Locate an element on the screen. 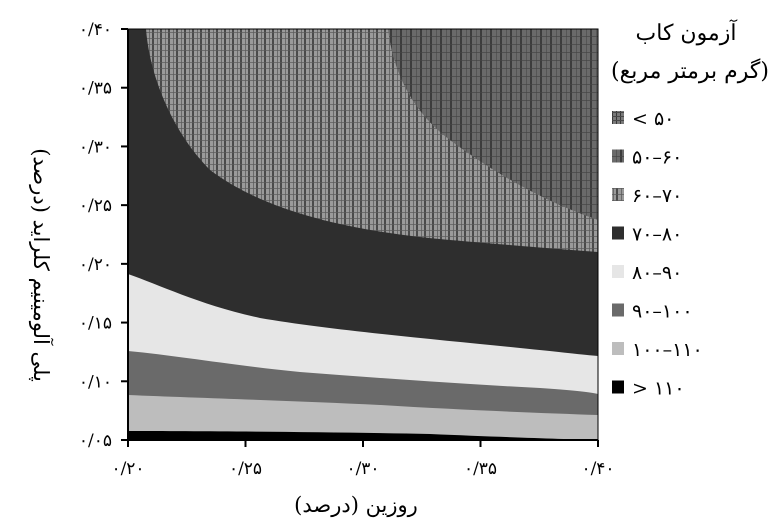 The height and width of the screenshot is (527, 777). y-axis-title: پلی آلومینیم کلراید (درصد) is located at coordinates (41, 265).